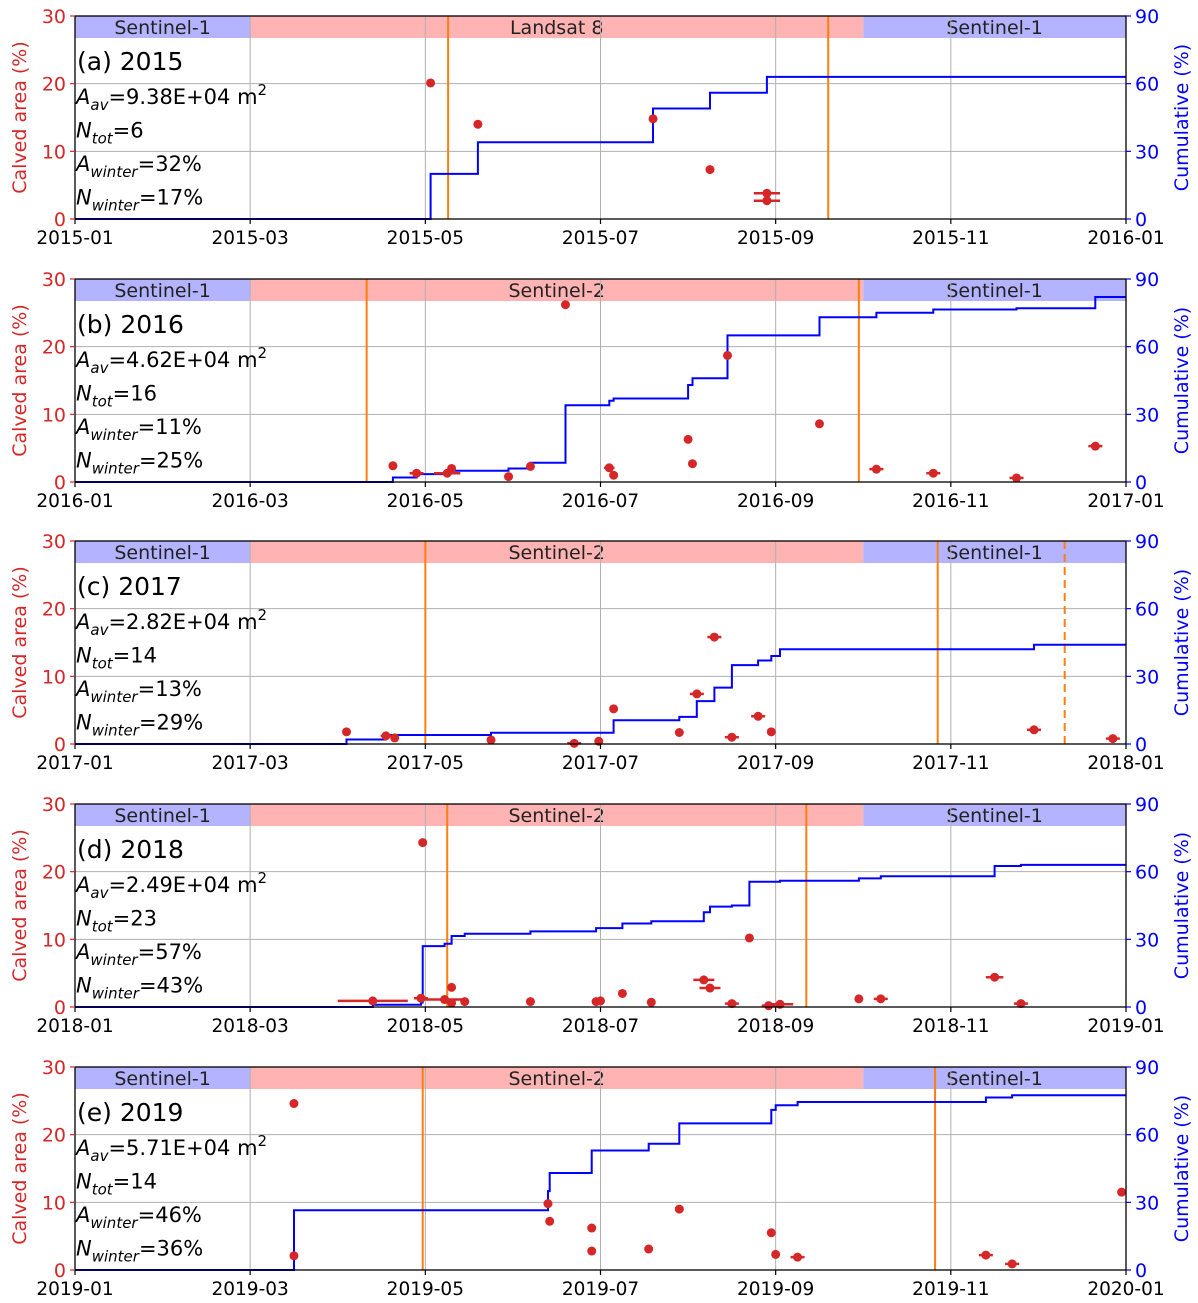 Image resolution: width=1198 pixels, height=1303 pixels. I want to click on stat-n-winter: Nwinter=29%, so click(139, 725).